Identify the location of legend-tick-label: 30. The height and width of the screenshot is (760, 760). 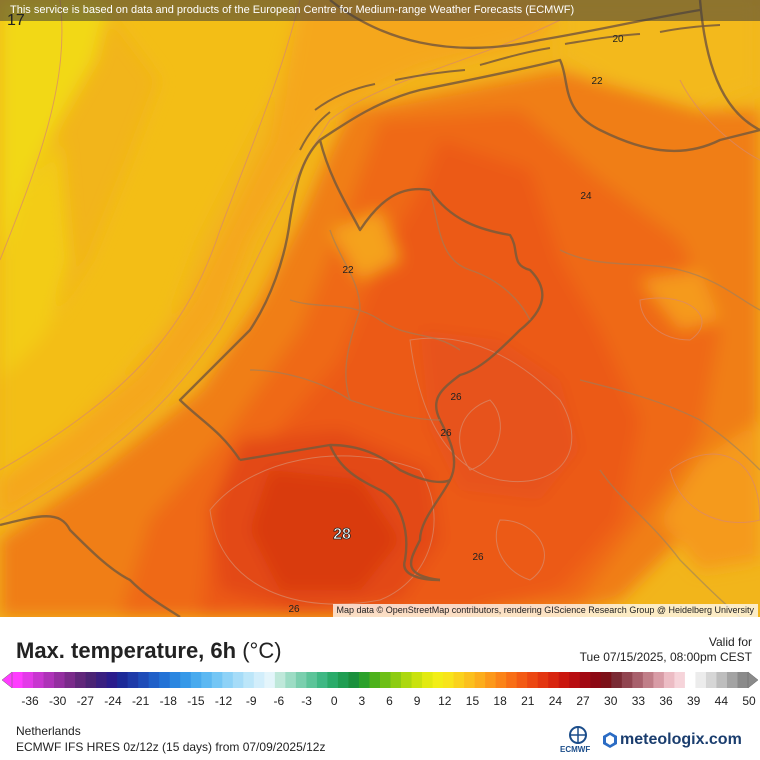
(611, 701).